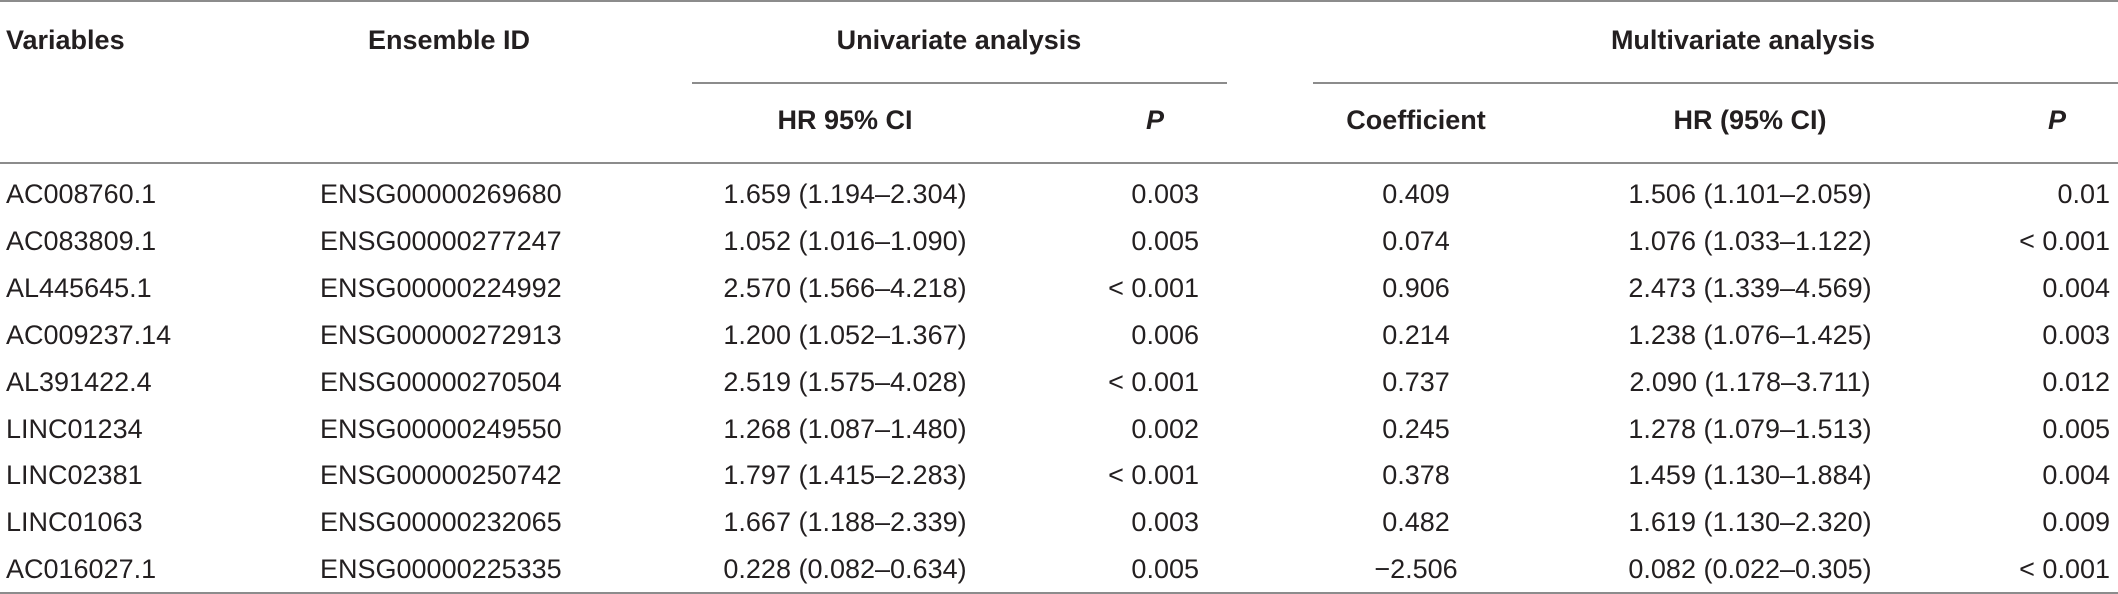  What do you see at coordinates (441, 241) in the screenshot?
I see `cell-ensemble-id: ENSG00000277247` at bounding box center [441, 241].